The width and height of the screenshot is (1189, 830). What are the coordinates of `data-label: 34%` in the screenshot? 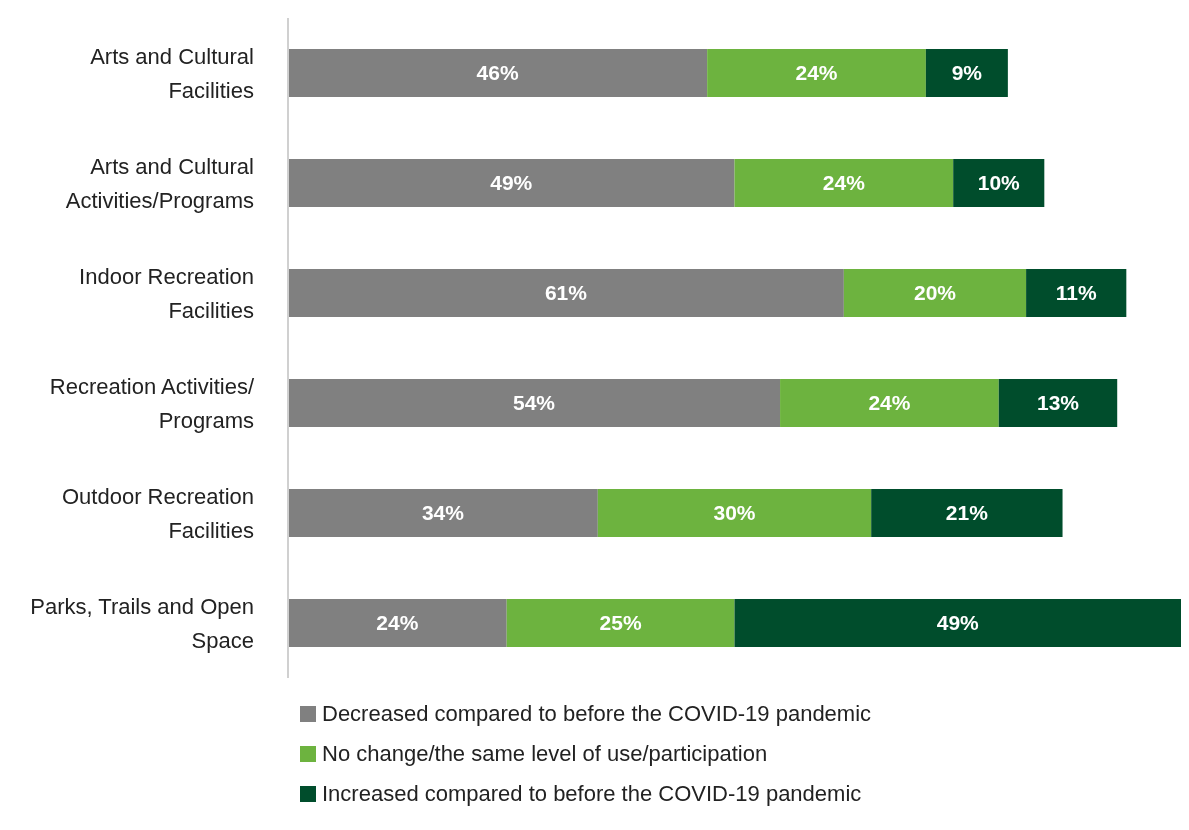 It's located at (443, 513).